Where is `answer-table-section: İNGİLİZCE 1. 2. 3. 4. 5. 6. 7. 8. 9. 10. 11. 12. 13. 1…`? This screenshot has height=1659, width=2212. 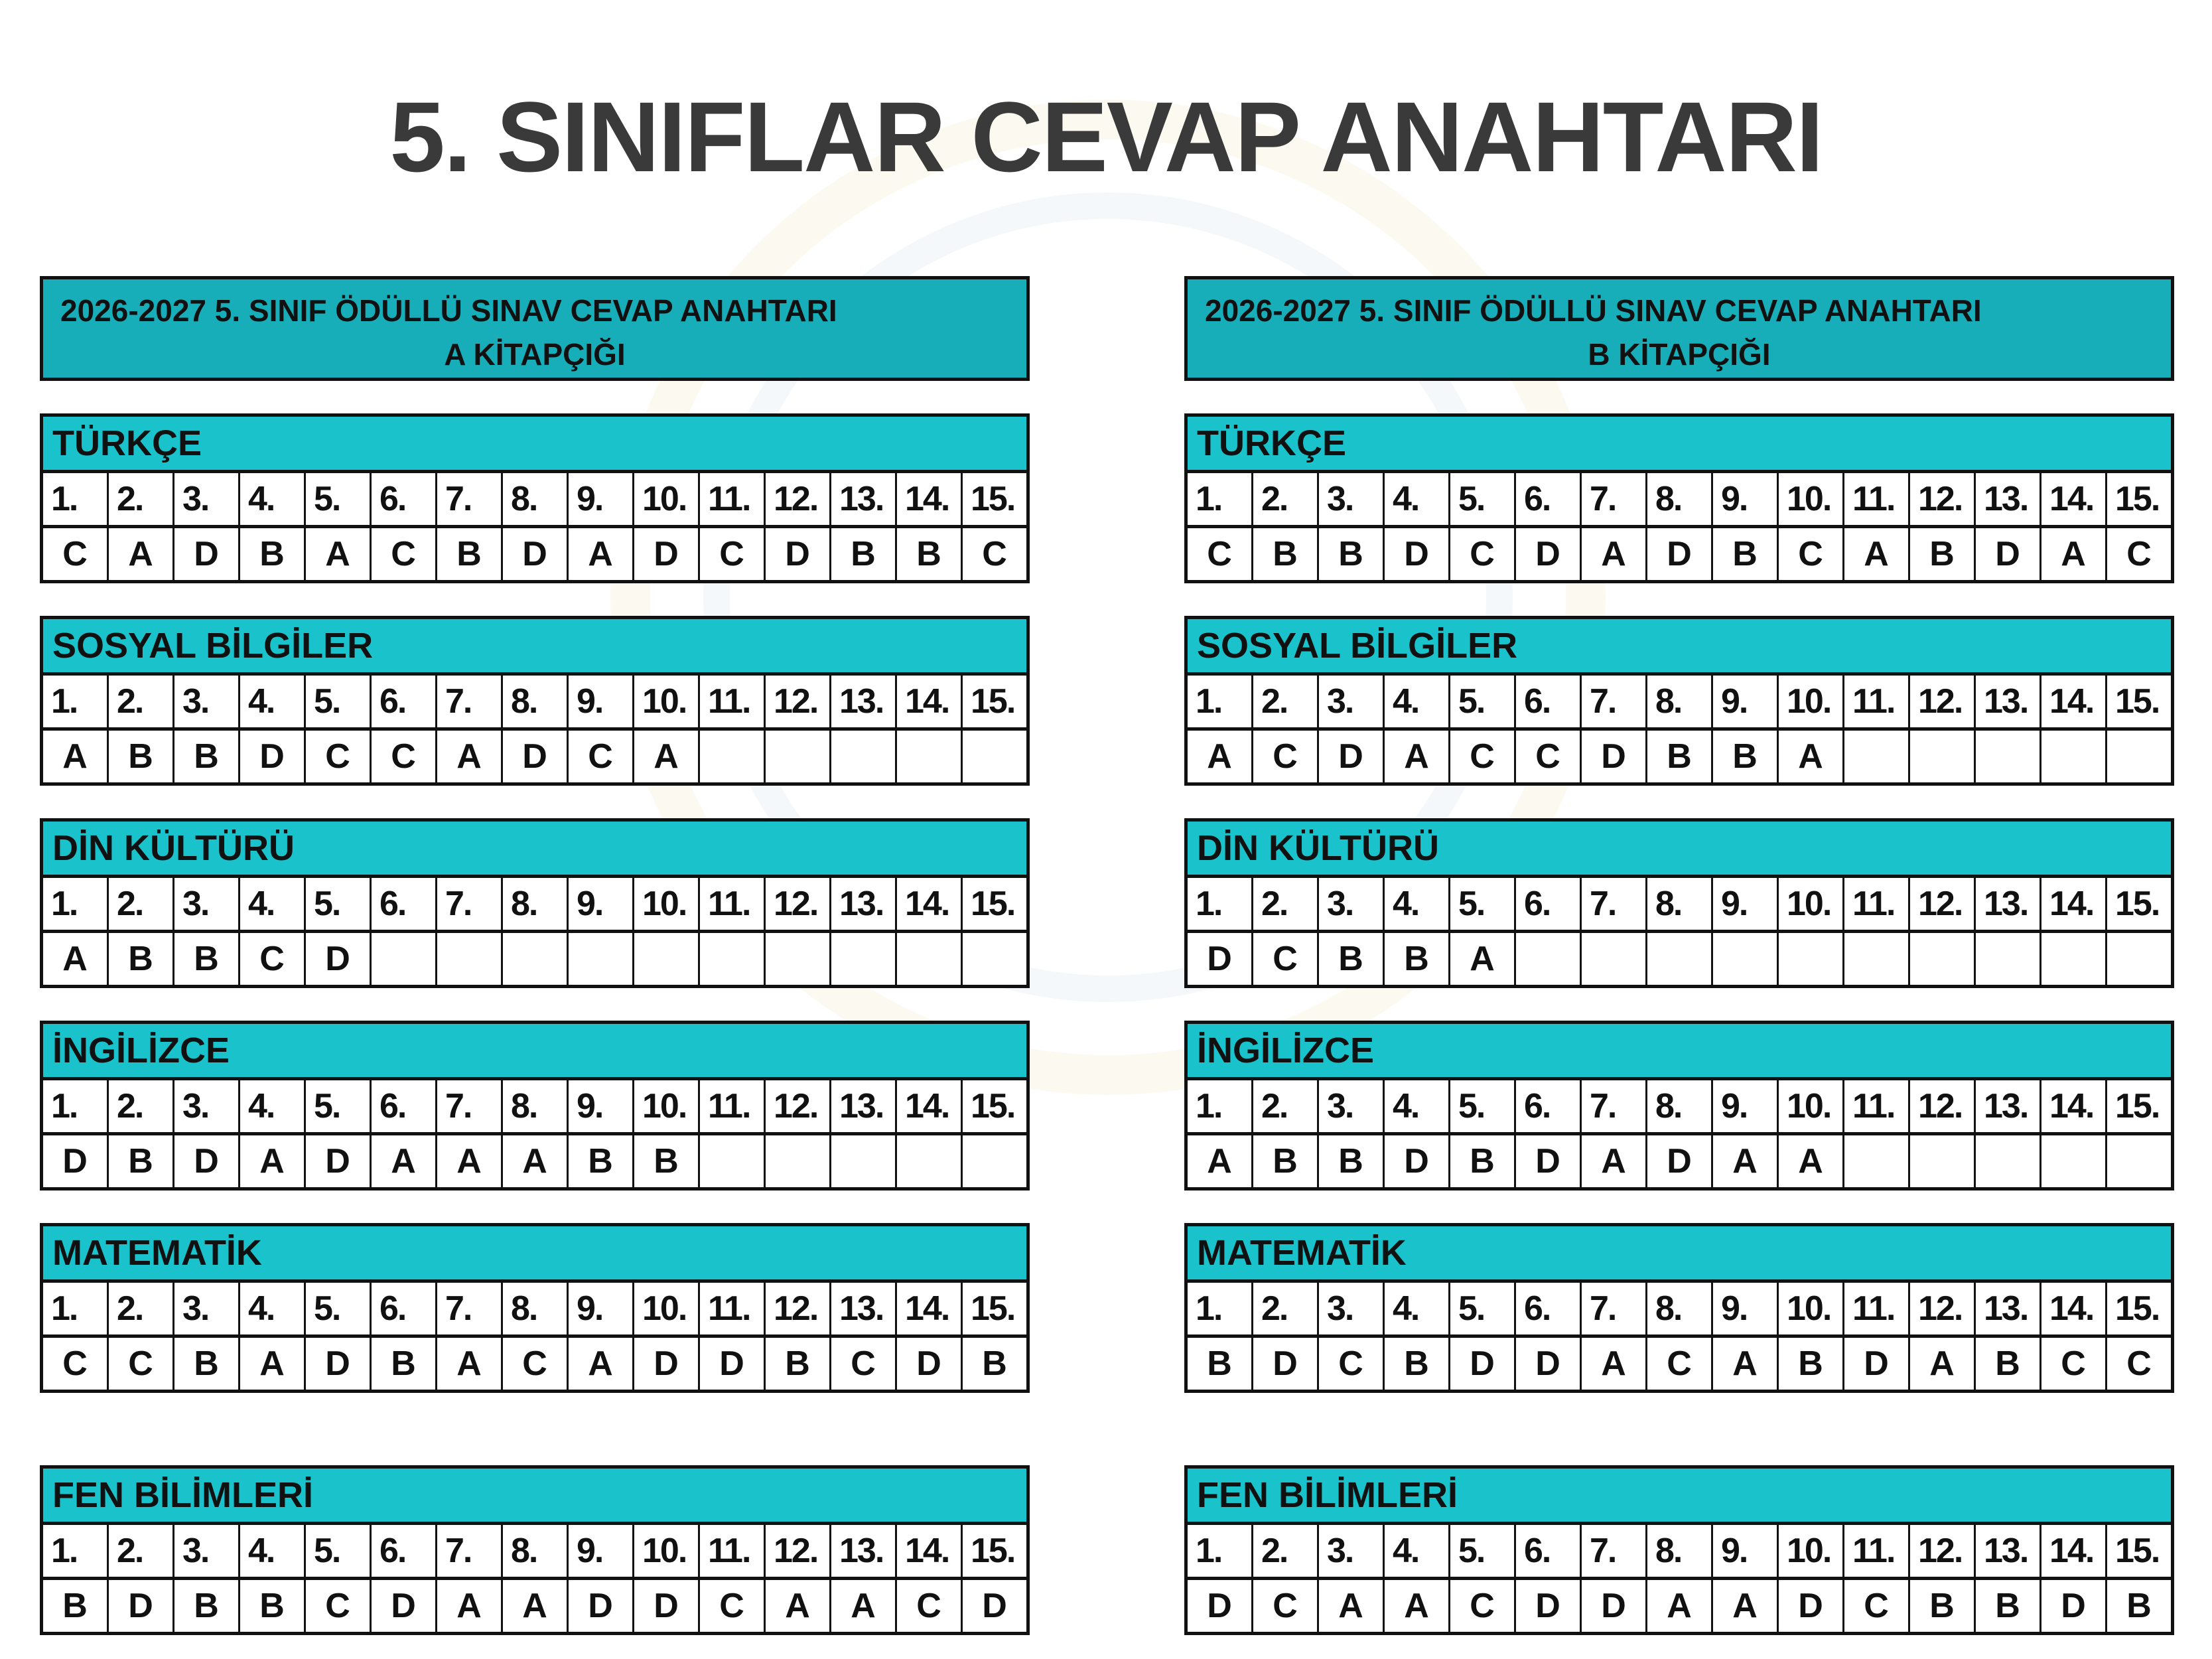 answer-table-section: İNGİLİZCE 1. 2. 3. 4. 5. 6. 7. 8. 9. 10. 11. 12. 13. 1… is located at coordinates (1679, 1105).